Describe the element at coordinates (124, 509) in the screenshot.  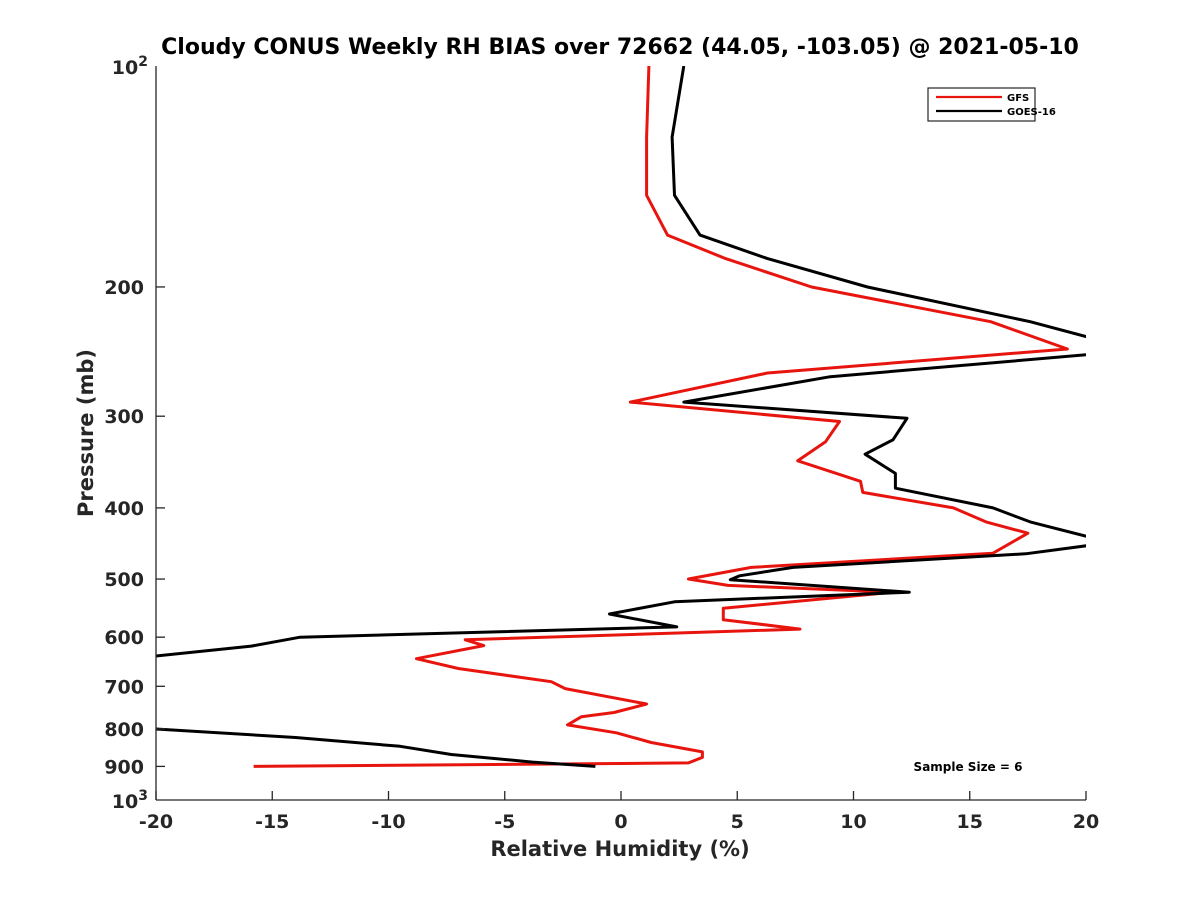
I see `y-tick-label: 400` at that location.